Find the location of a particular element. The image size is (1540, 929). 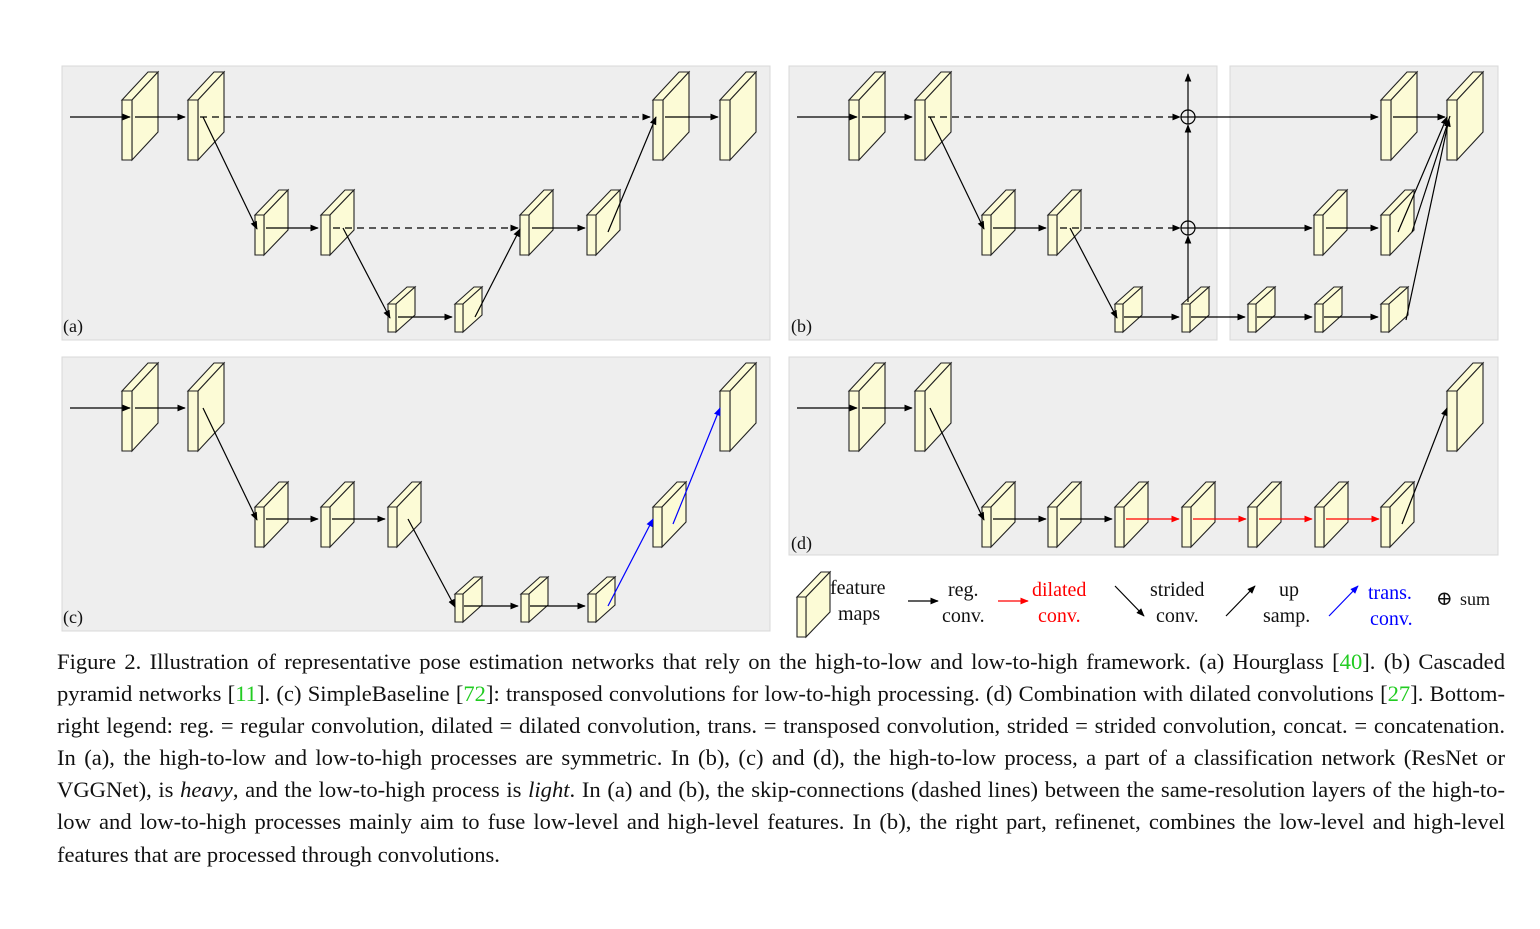

legend-reg-label-2: conv. is located at coordinates (963, 616).